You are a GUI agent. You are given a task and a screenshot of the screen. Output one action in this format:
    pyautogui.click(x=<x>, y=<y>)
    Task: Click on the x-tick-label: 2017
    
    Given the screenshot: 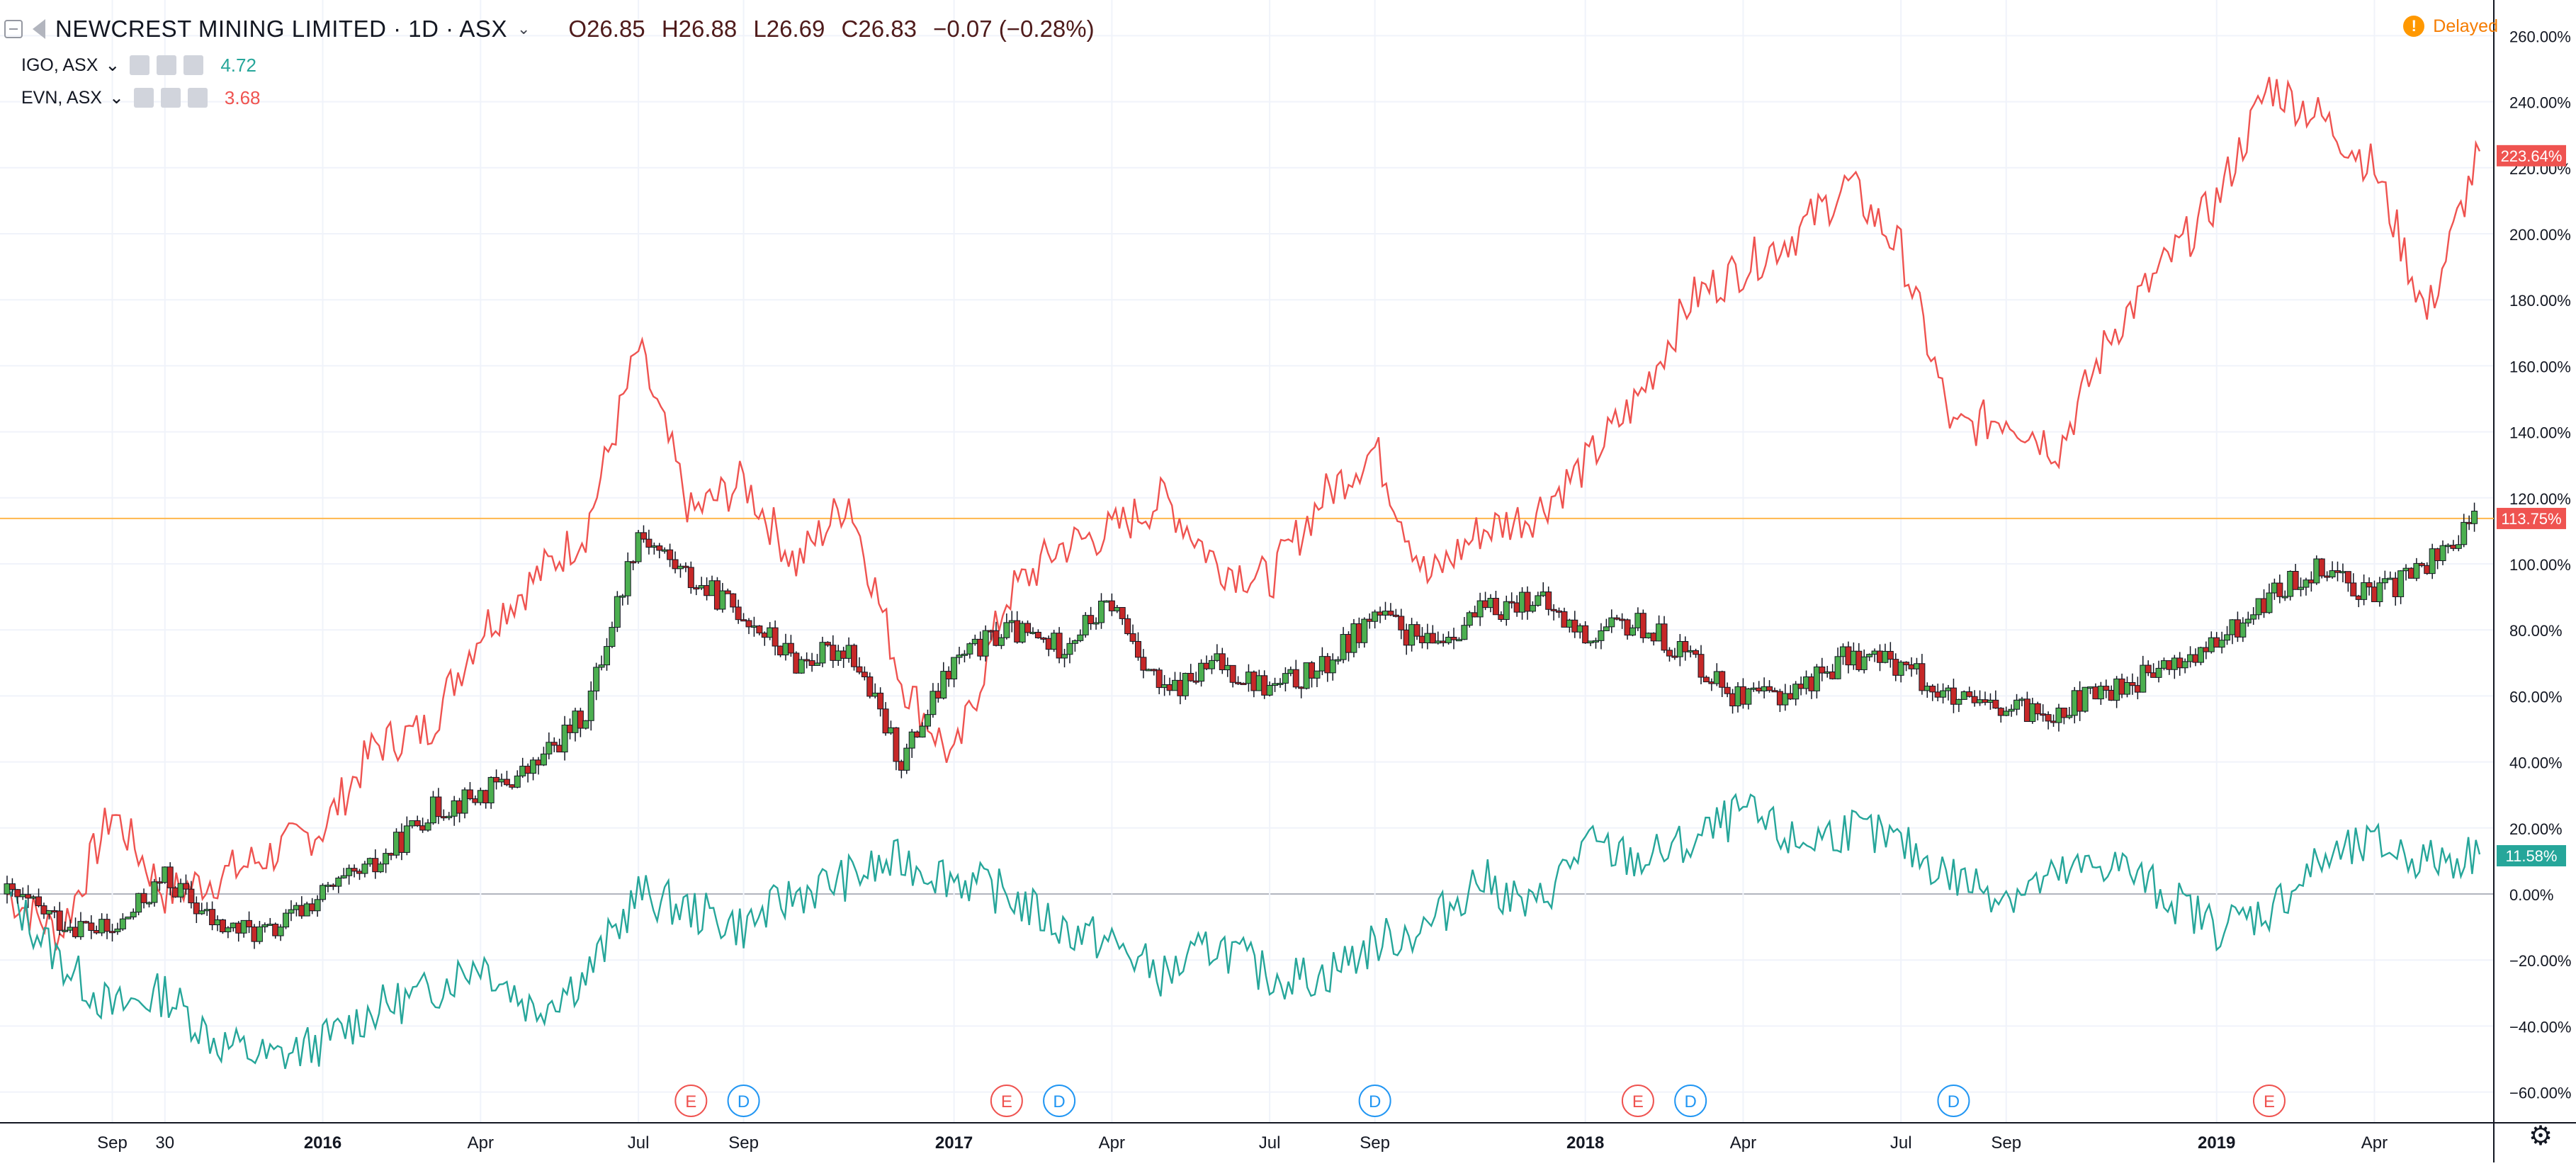 What is the action you would take?
    pyautogui.click(x=954, y=1143)
    